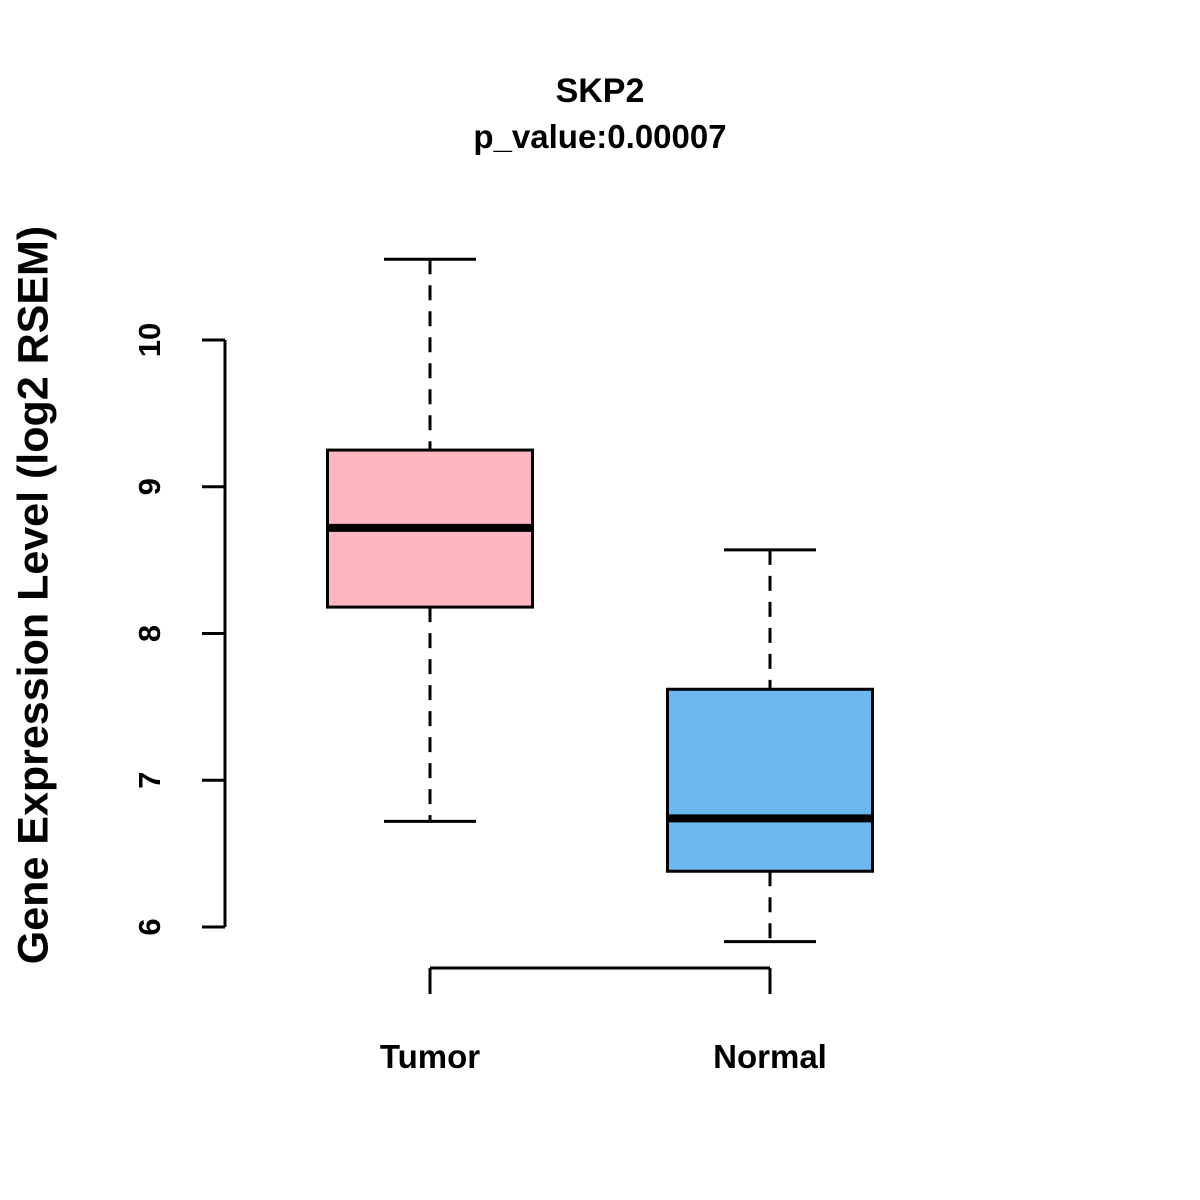 The height and width of the screenshot is (1200, 1200). I want to click on y-tick-label: 6, so click(149, 926).